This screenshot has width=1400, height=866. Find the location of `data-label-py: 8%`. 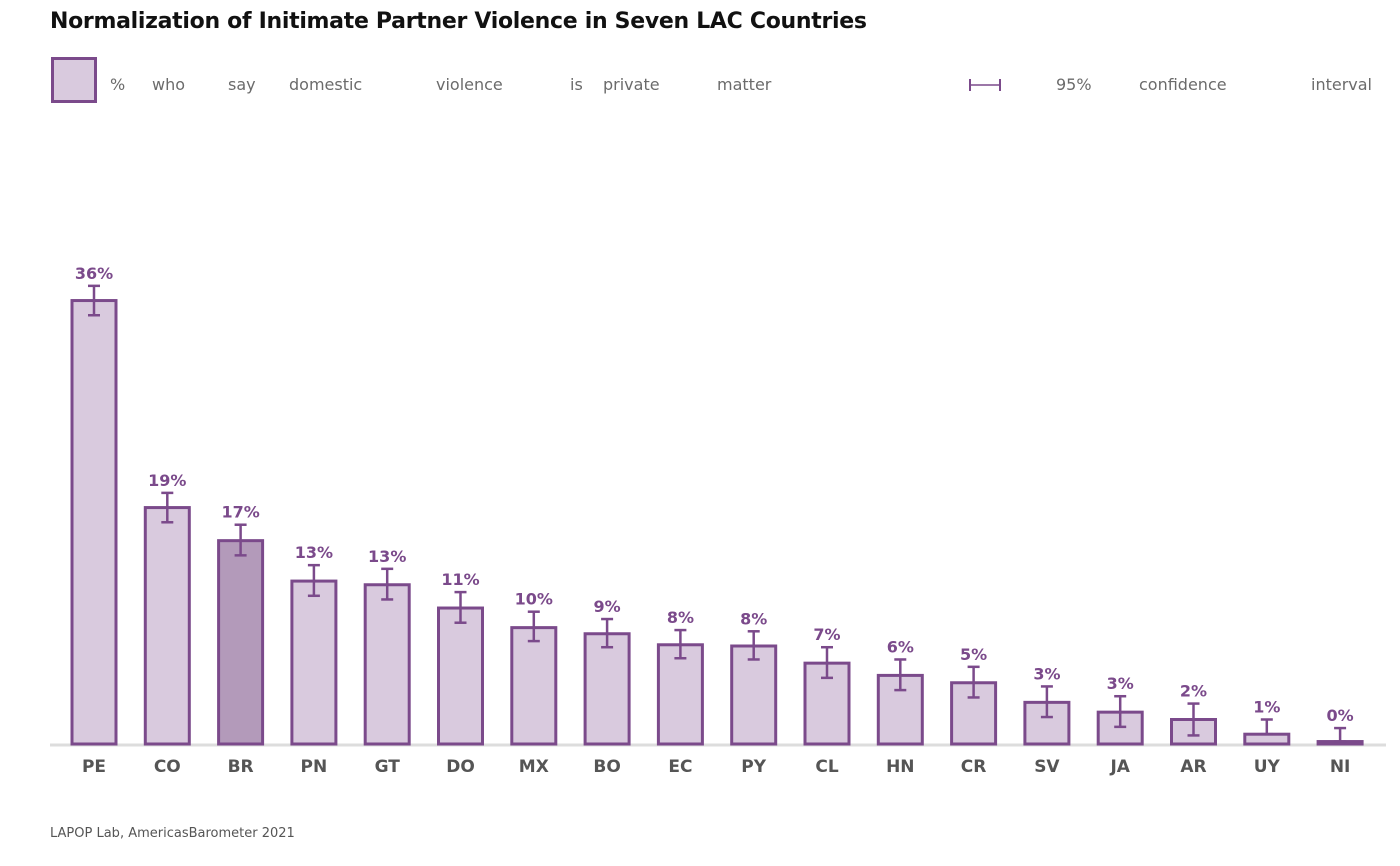

data-label-py: 8% is located at coordinates (753, 618).